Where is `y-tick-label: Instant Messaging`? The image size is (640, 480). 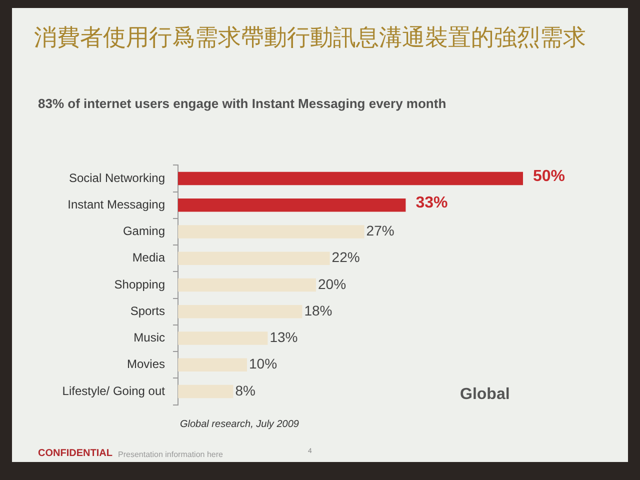 y-tick-label: Instant Messaging is located at coordinates (116, 204).